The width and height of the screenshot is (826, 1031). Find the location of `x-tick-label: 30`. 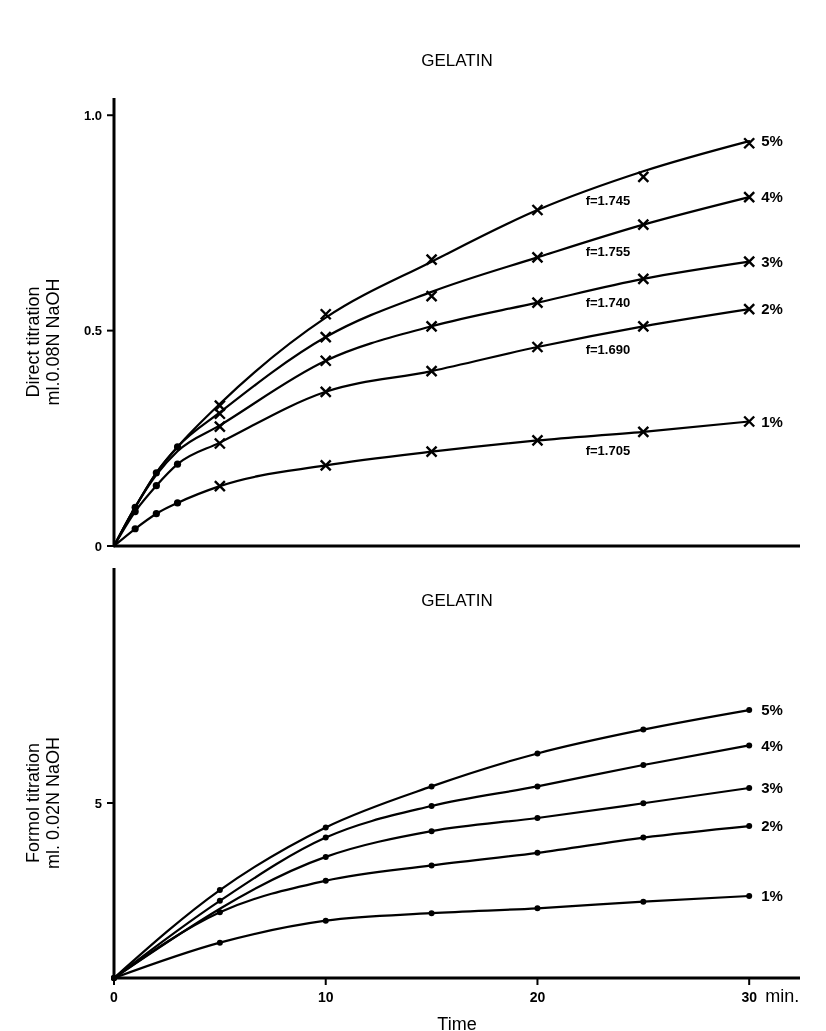

x-tick-label: 30 is located at coordinates (749, 997).